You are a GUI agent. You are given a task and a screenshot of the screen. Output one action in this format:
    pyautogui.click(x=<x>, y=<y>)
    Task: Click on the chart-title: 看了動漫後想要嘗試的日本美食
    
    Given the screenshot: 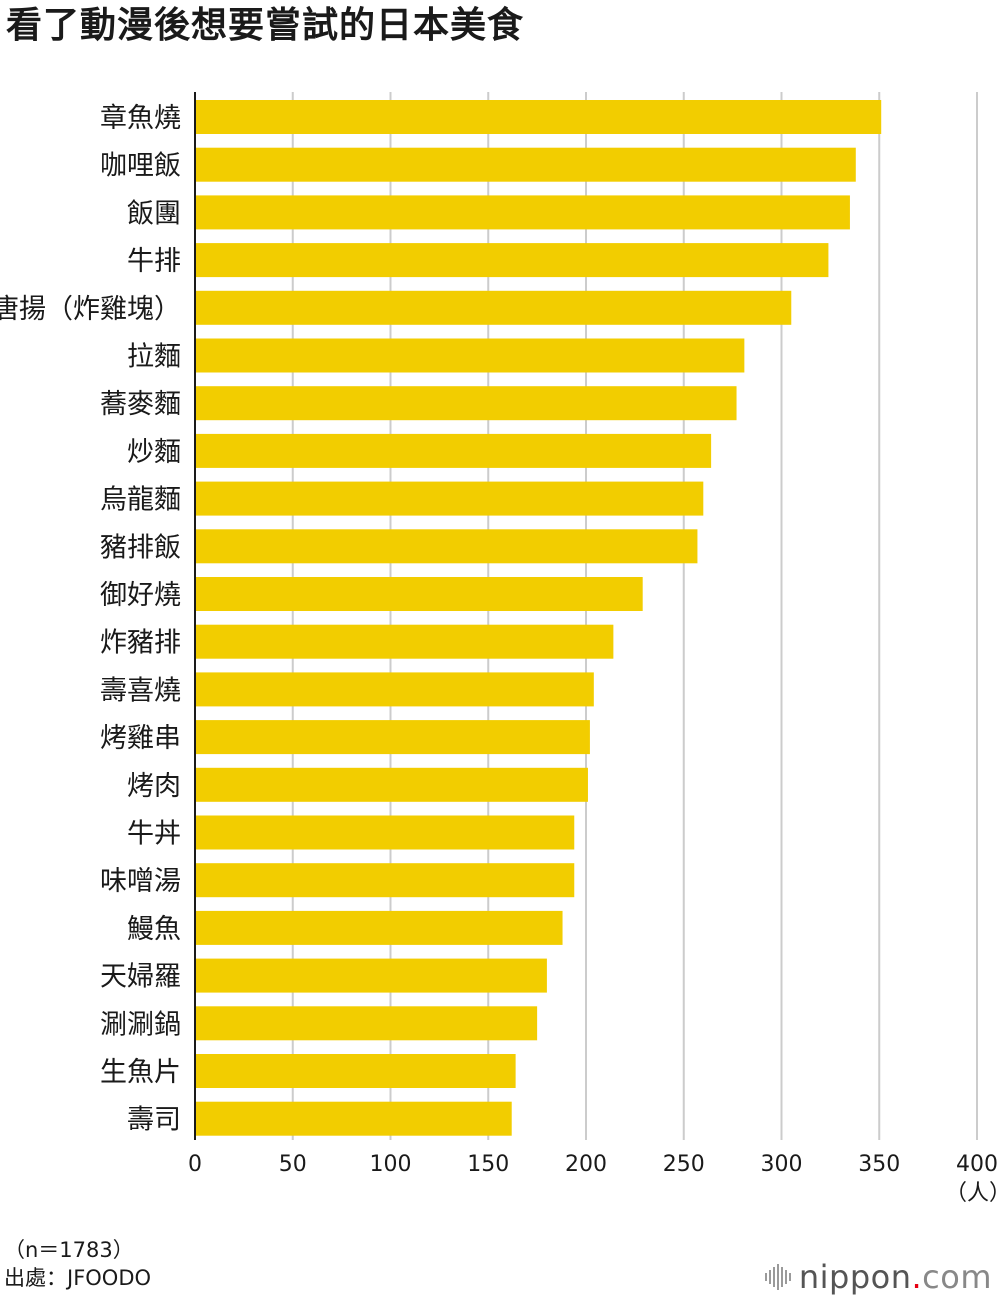 What is the action you would take?
    pyautogui.click(x=265, y=25)
    